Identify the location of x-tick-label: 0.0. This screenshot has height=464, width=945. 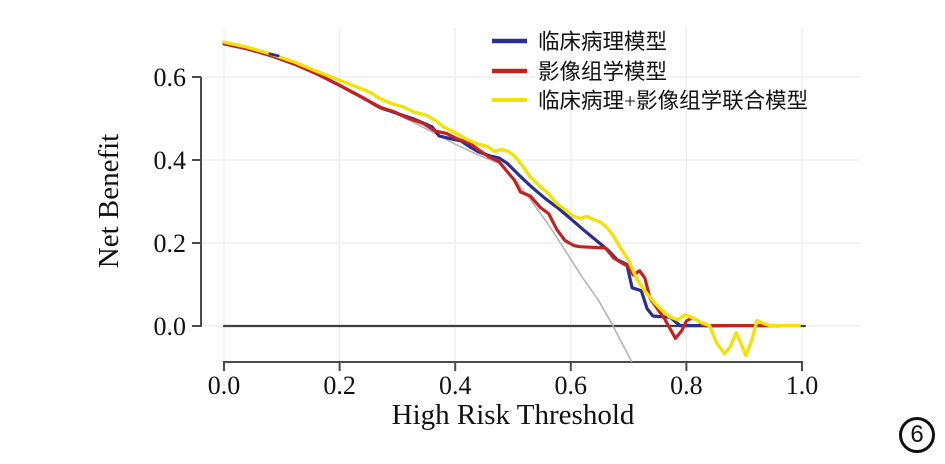
(224, 385).